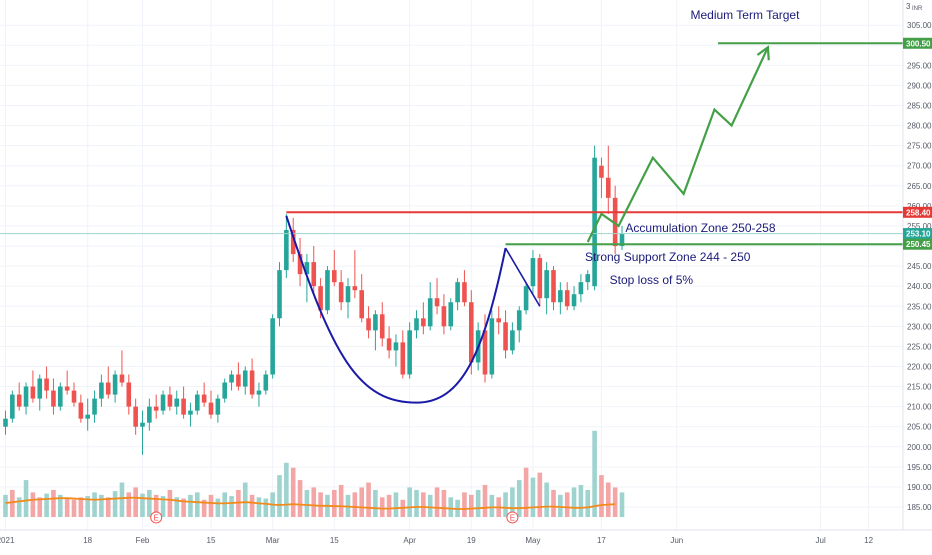 This screenshot has width=932, height=555. I want to click on price-axis-background, so click(917, 265).